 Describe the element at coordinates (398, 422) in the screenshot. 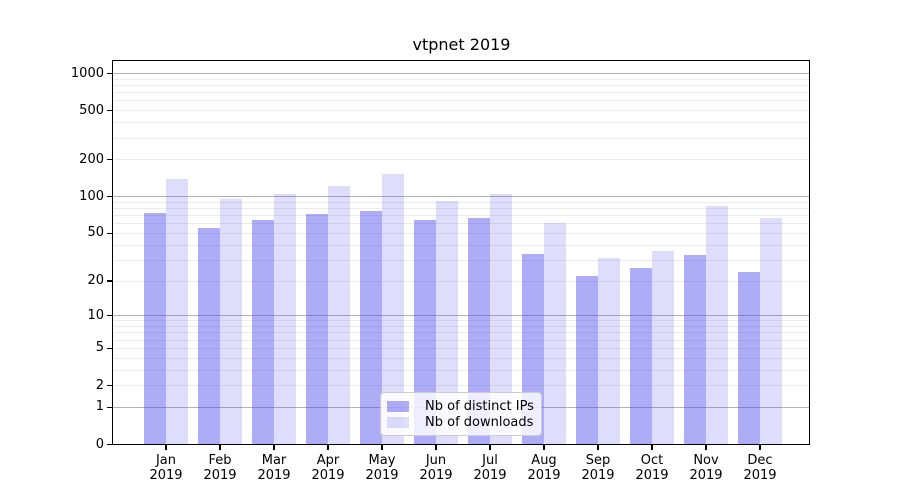

I see `legend-swatch-downloads-icon` at that location.